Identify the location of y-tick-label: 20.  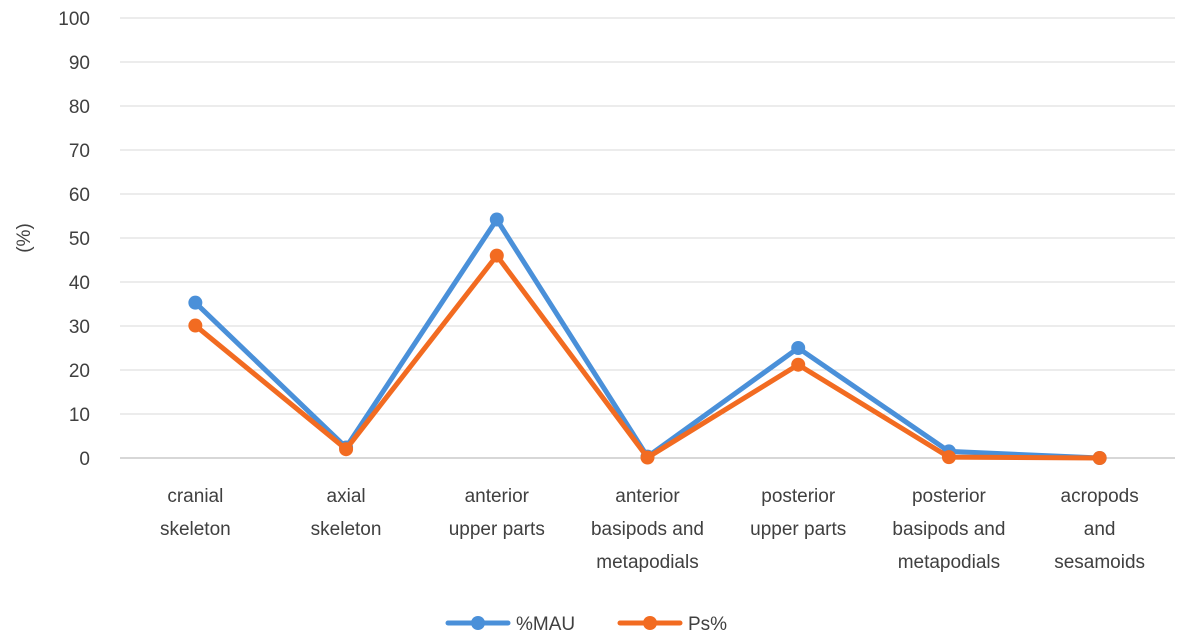
(79, 371).